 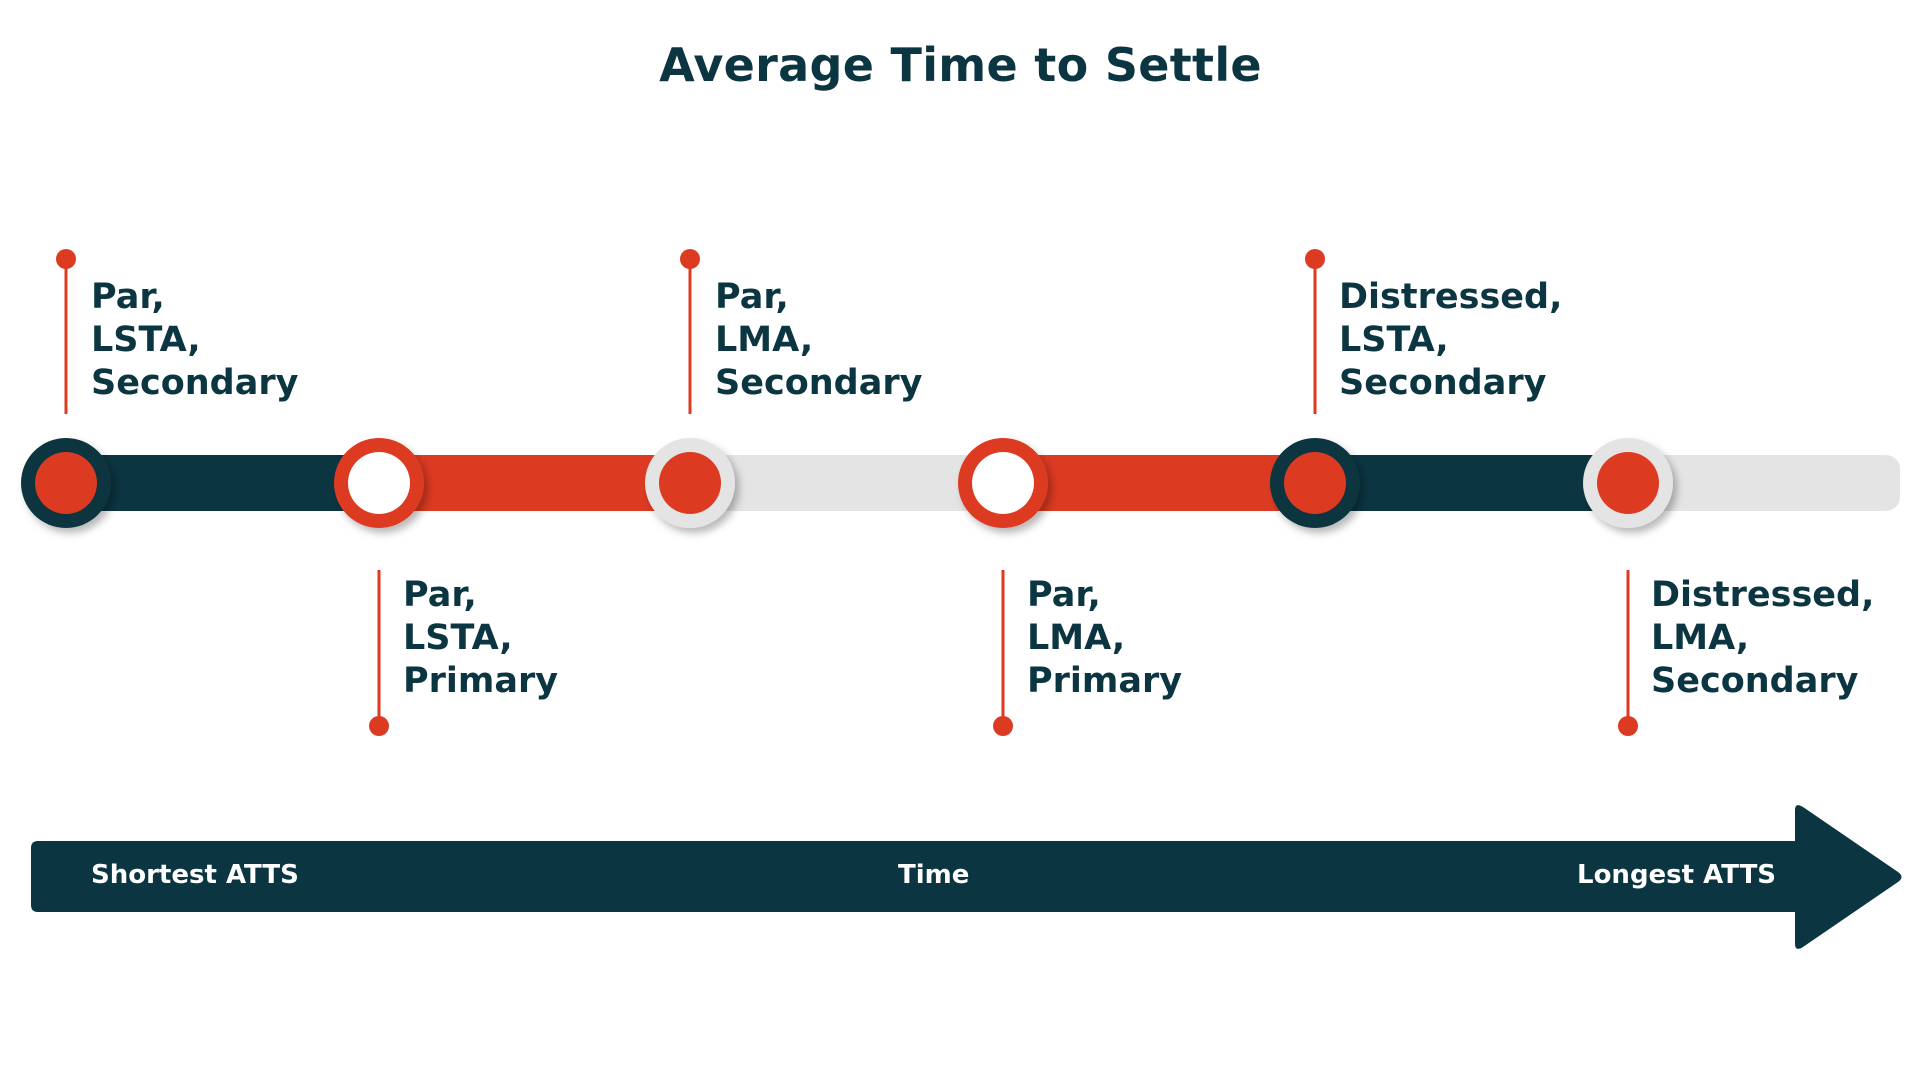 What do you see at coordinates (146, 340) in the screenshot?
I see `milestone-1-line-2: LSTA,` at bounding box center [146, 340].